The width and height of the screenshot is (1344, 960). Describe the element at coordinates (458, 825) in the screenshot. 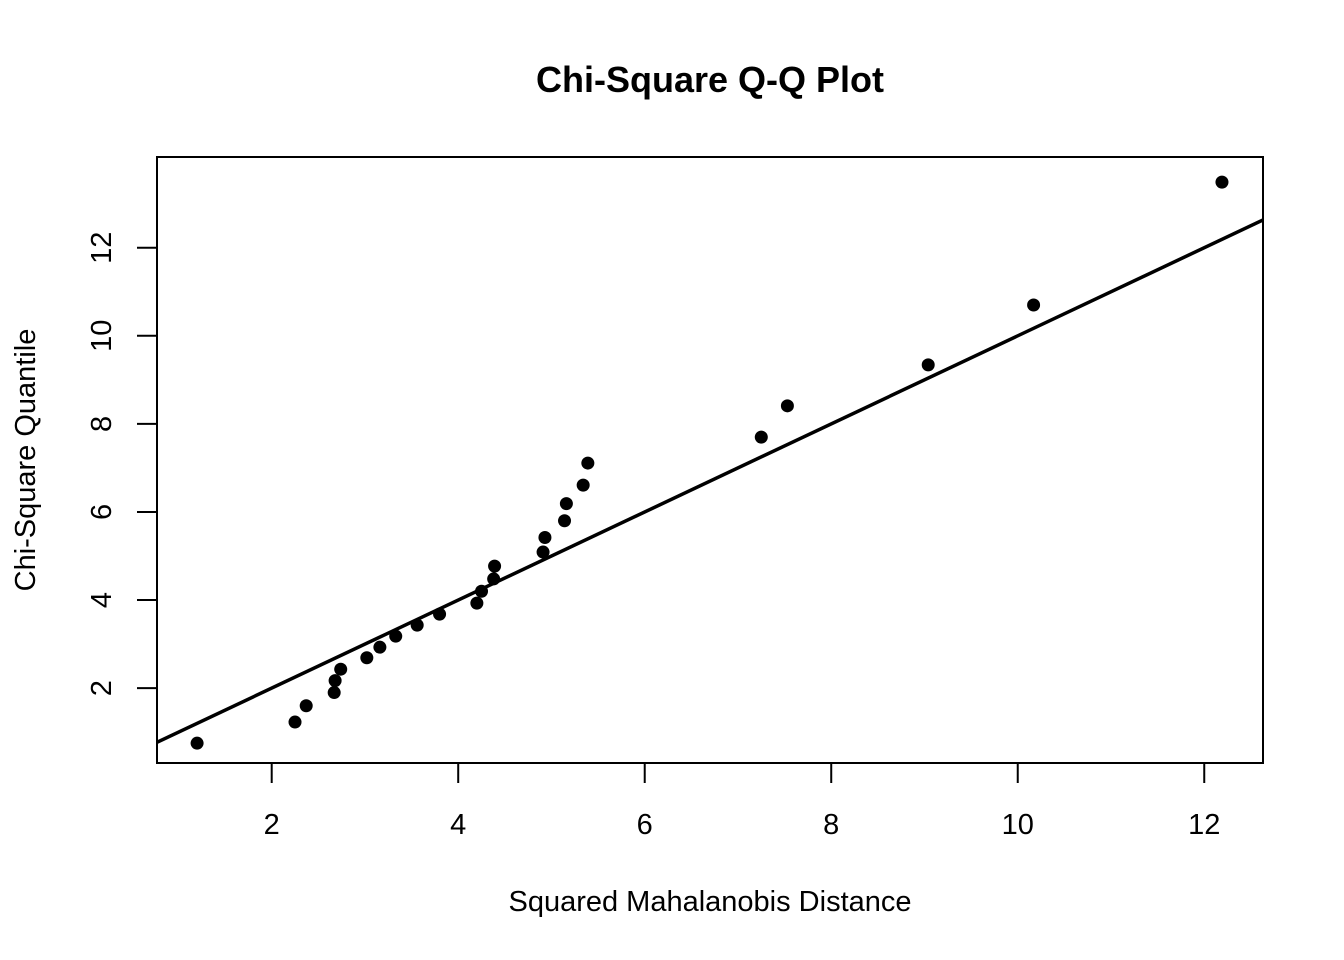

I see `x-tick-label-4: 4` at that location.